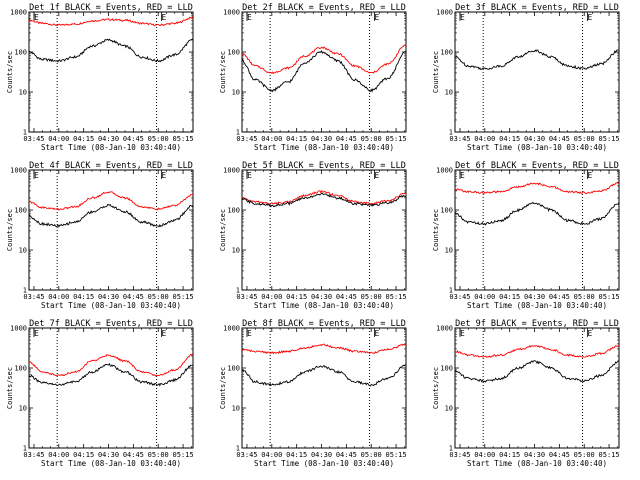 The image size is (640, 480). What do you see at coordinates (111, 324) in the screenshot?
I see `chart-title: Det 7f BLACK = Events, RED = LLD` at bounding box center [111, 324].